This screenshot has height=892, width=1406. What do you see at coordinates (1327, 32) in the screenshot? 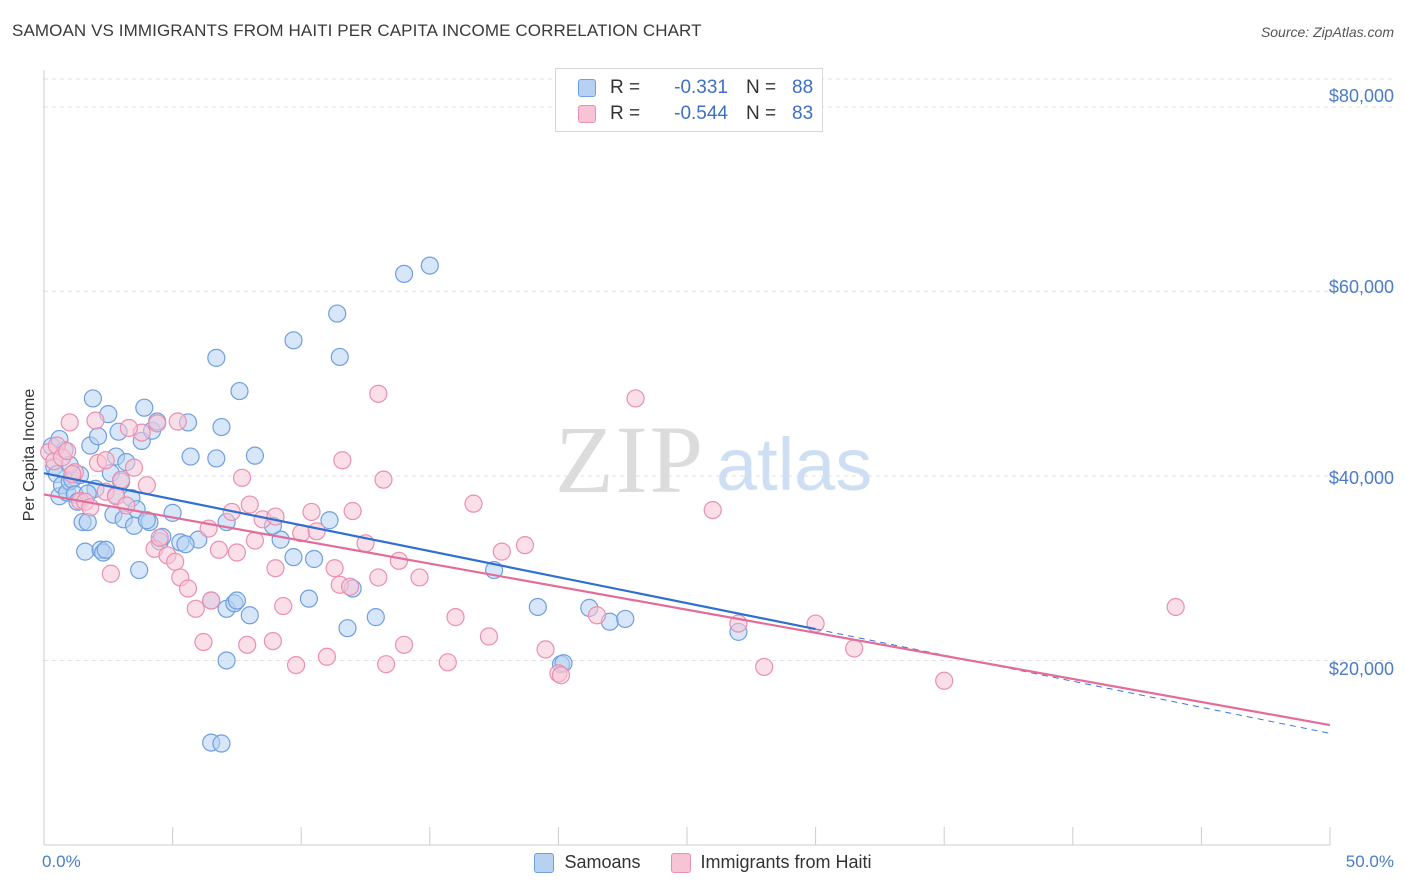
I see `chart-source: Source: ZipAtlas.com` at bounding box center [1327, 32].